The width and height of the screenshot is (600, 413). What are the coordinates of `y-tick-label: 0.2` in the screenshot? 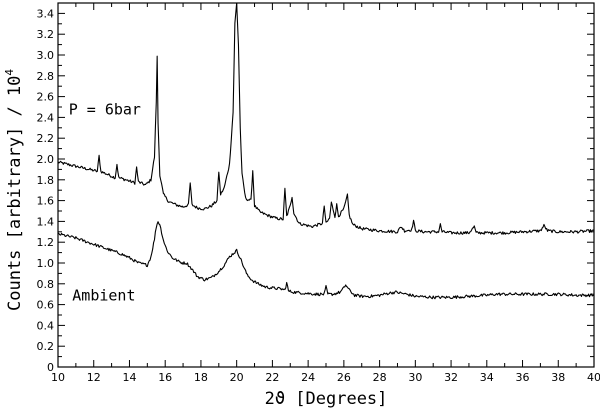 It's located at (46, 346).